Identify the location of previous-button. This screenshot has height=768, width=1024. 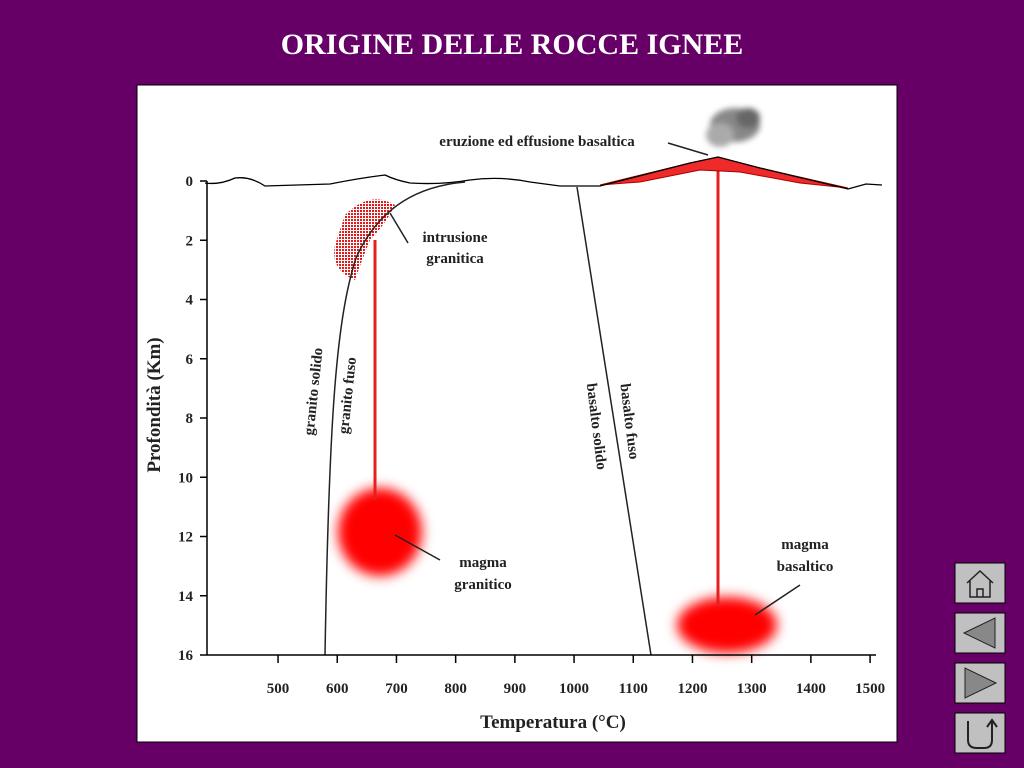
(980, 633).